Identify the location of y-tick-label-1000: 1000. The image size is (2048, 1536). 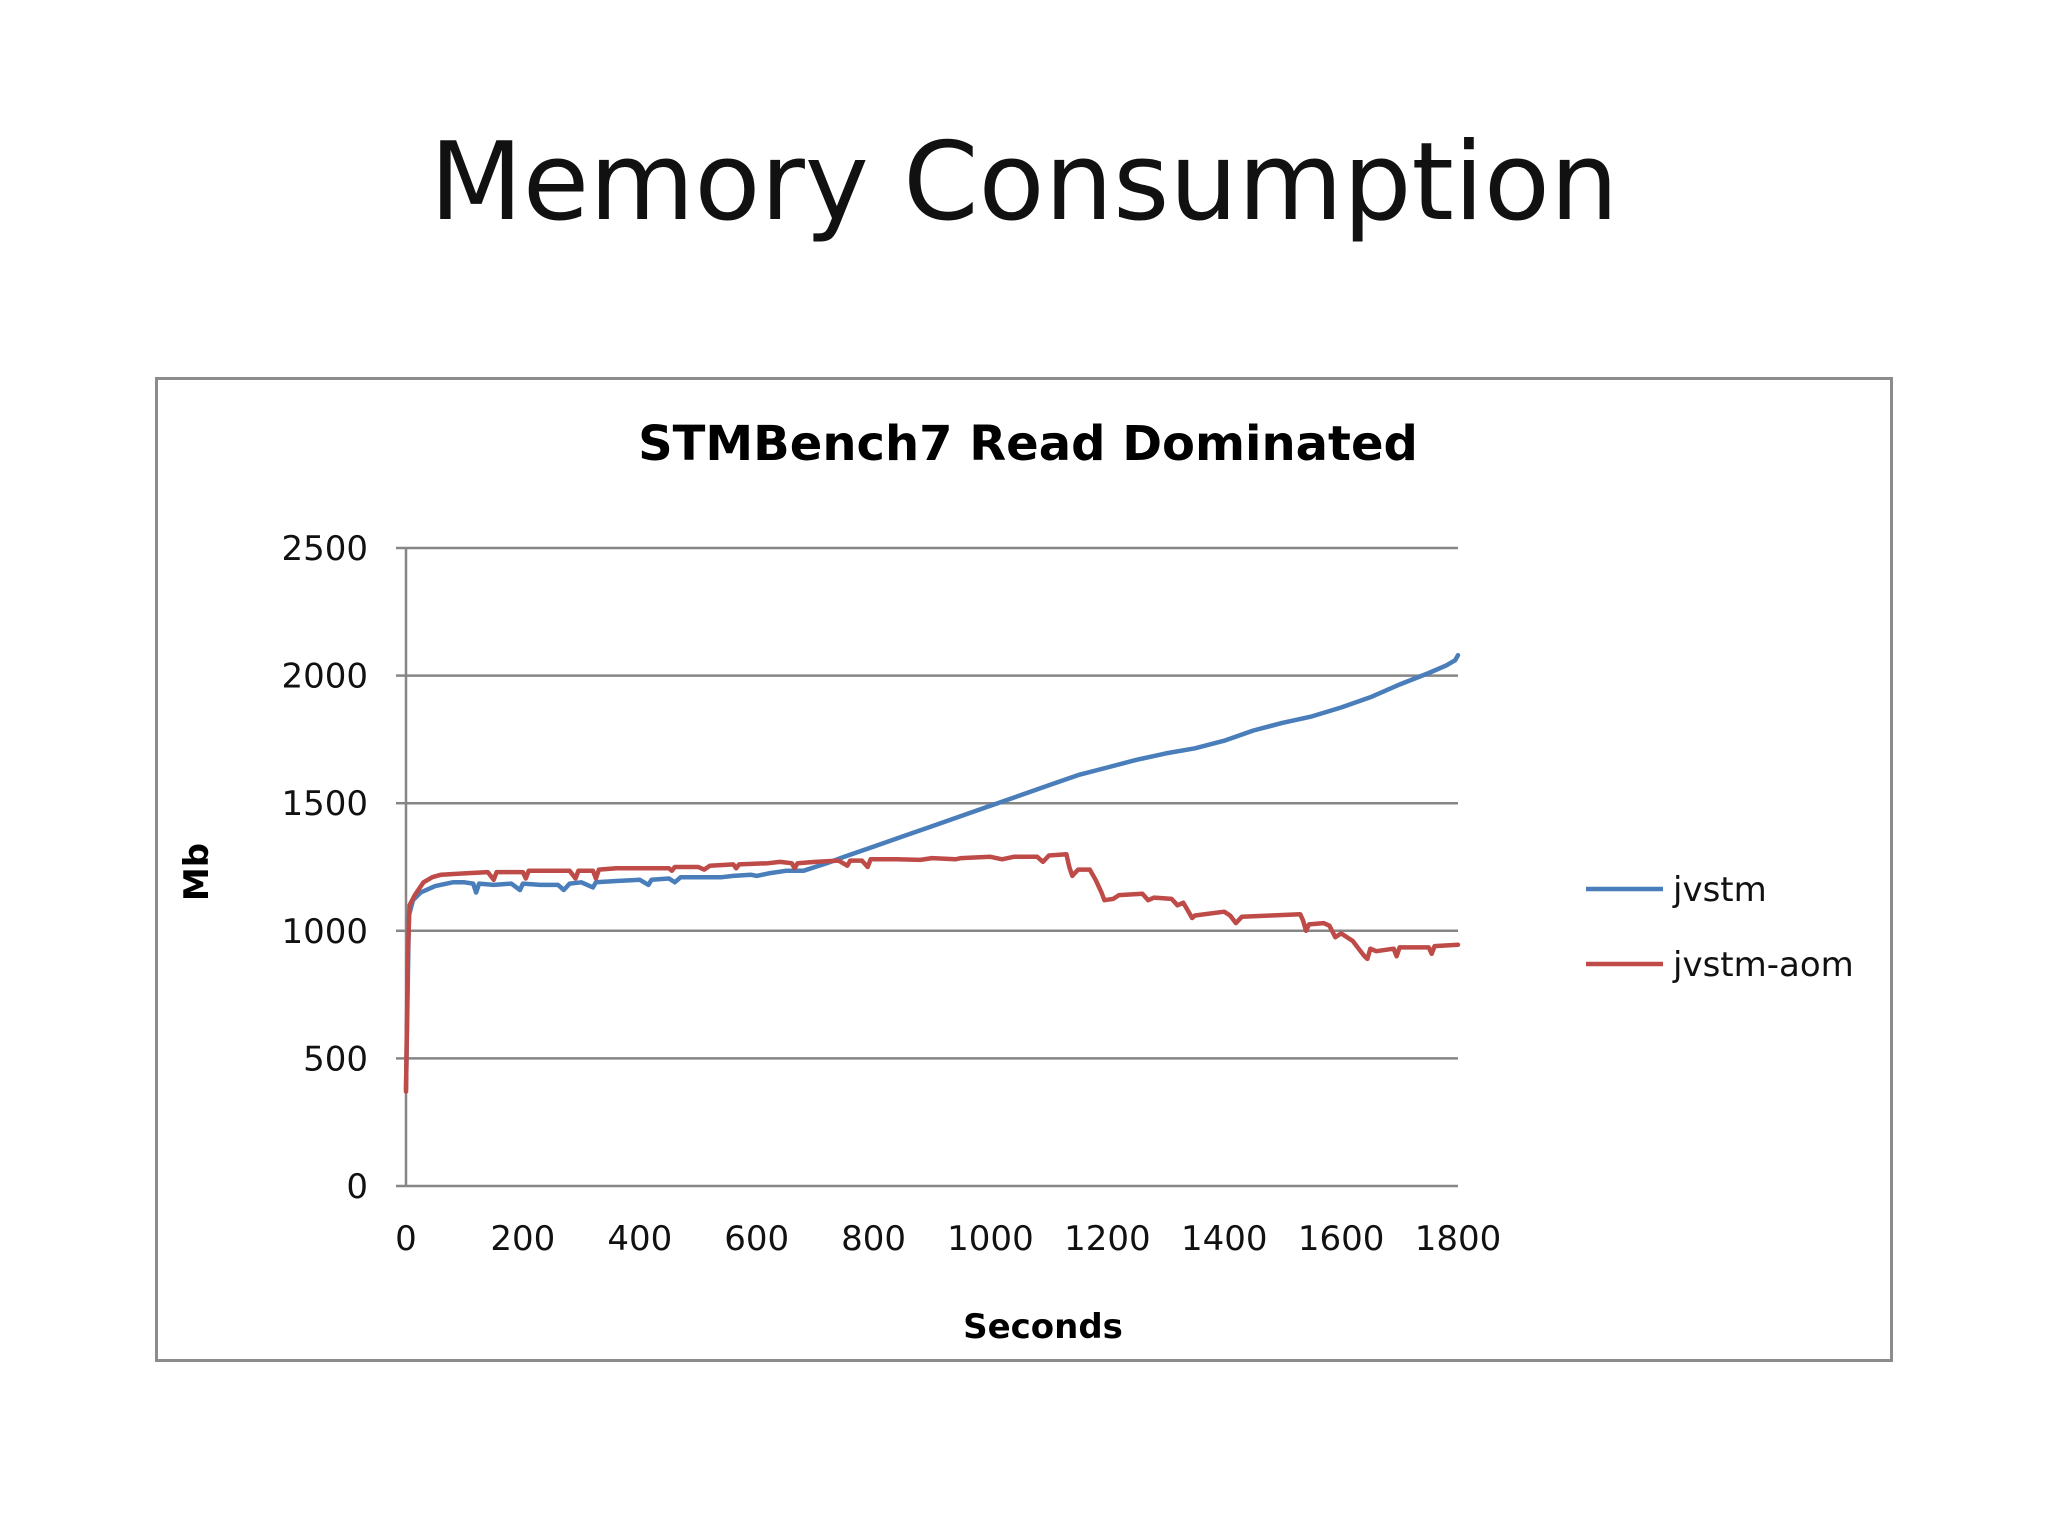
(324, 932).